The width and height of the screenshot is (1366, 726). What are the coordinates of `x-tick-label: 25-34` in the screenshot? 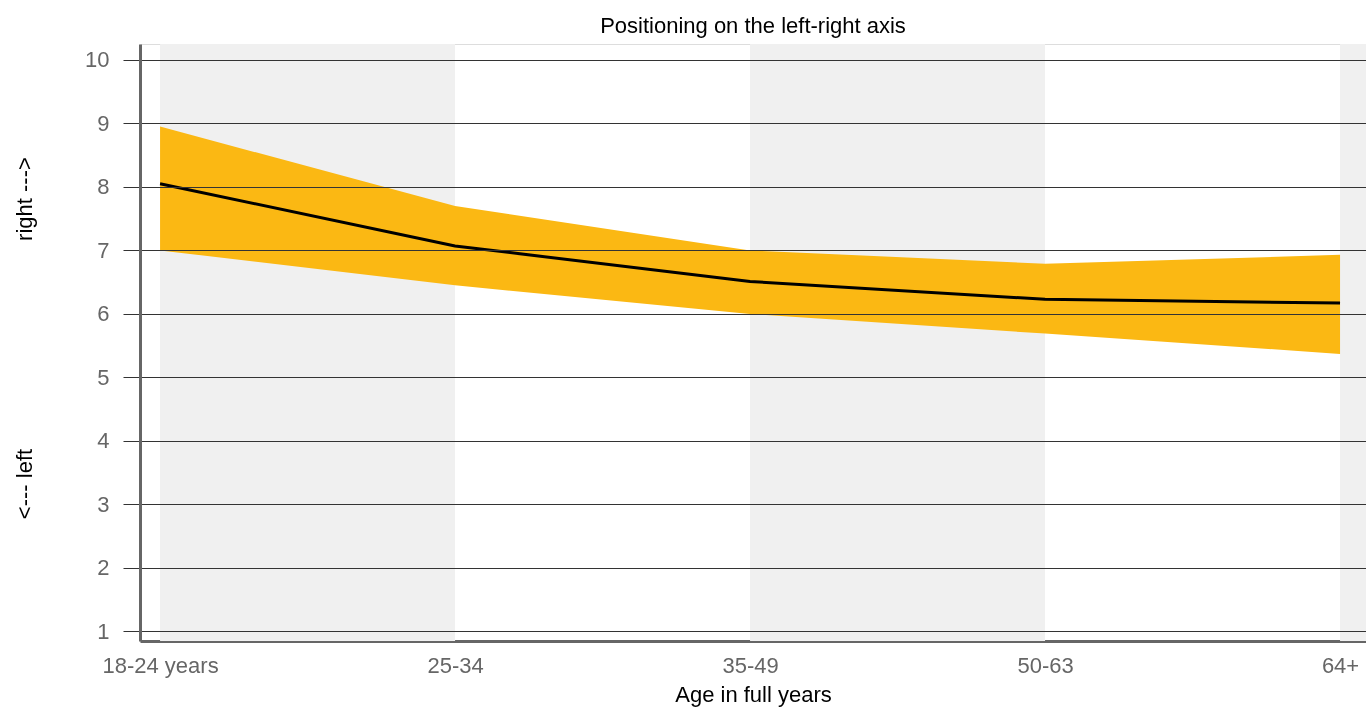 It's located at (455, 665).